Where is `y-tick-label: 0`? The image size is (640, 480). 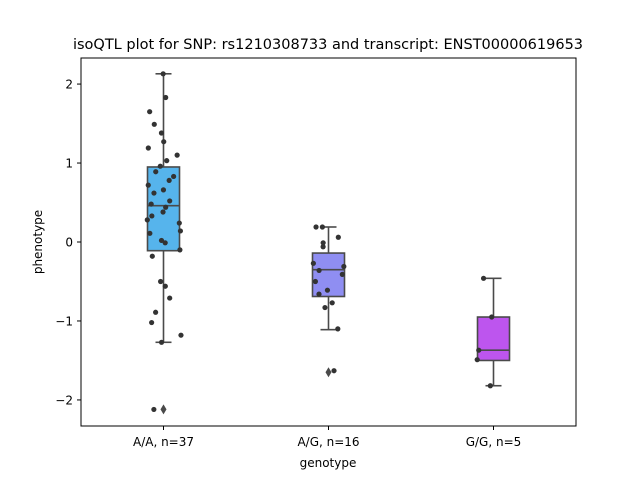
y-tick-label: 0 is located at coordinates (69, 243).